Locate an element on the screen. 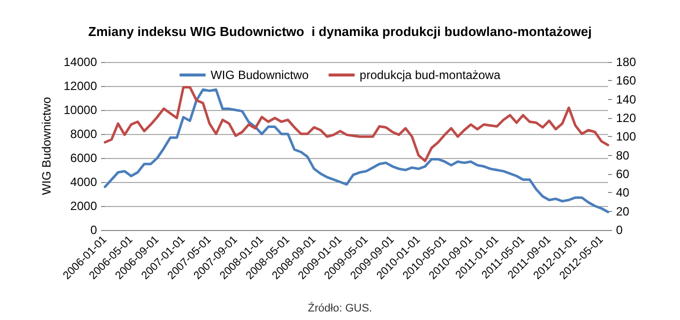 This screenshot has height=320, width=680. y2-tick-label: 20 is located at coordinates (623, 211).